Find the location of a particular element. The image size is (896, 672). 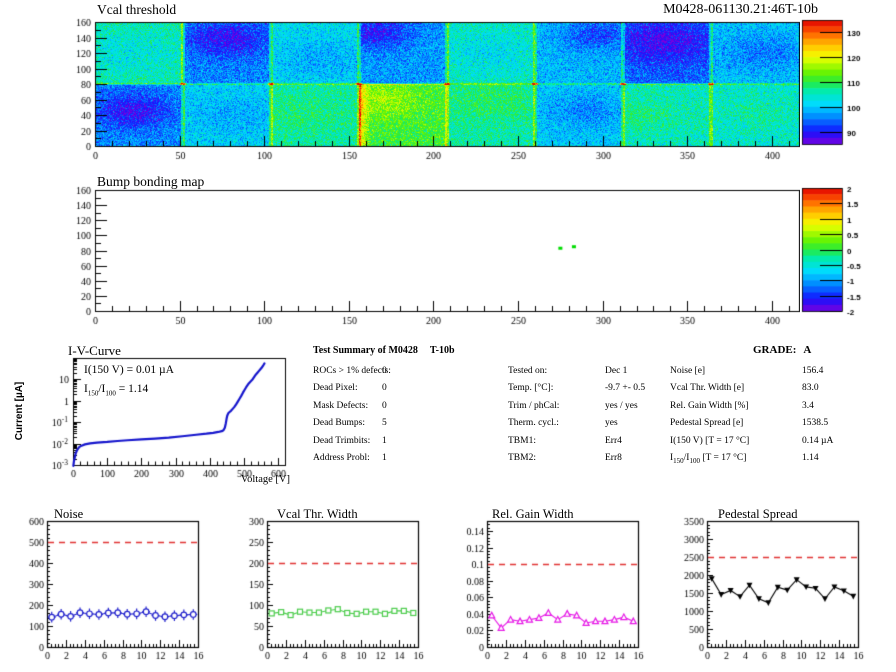

summary-heading: Test Summary of M0428 T-10b is located at coordinates (384, 350).